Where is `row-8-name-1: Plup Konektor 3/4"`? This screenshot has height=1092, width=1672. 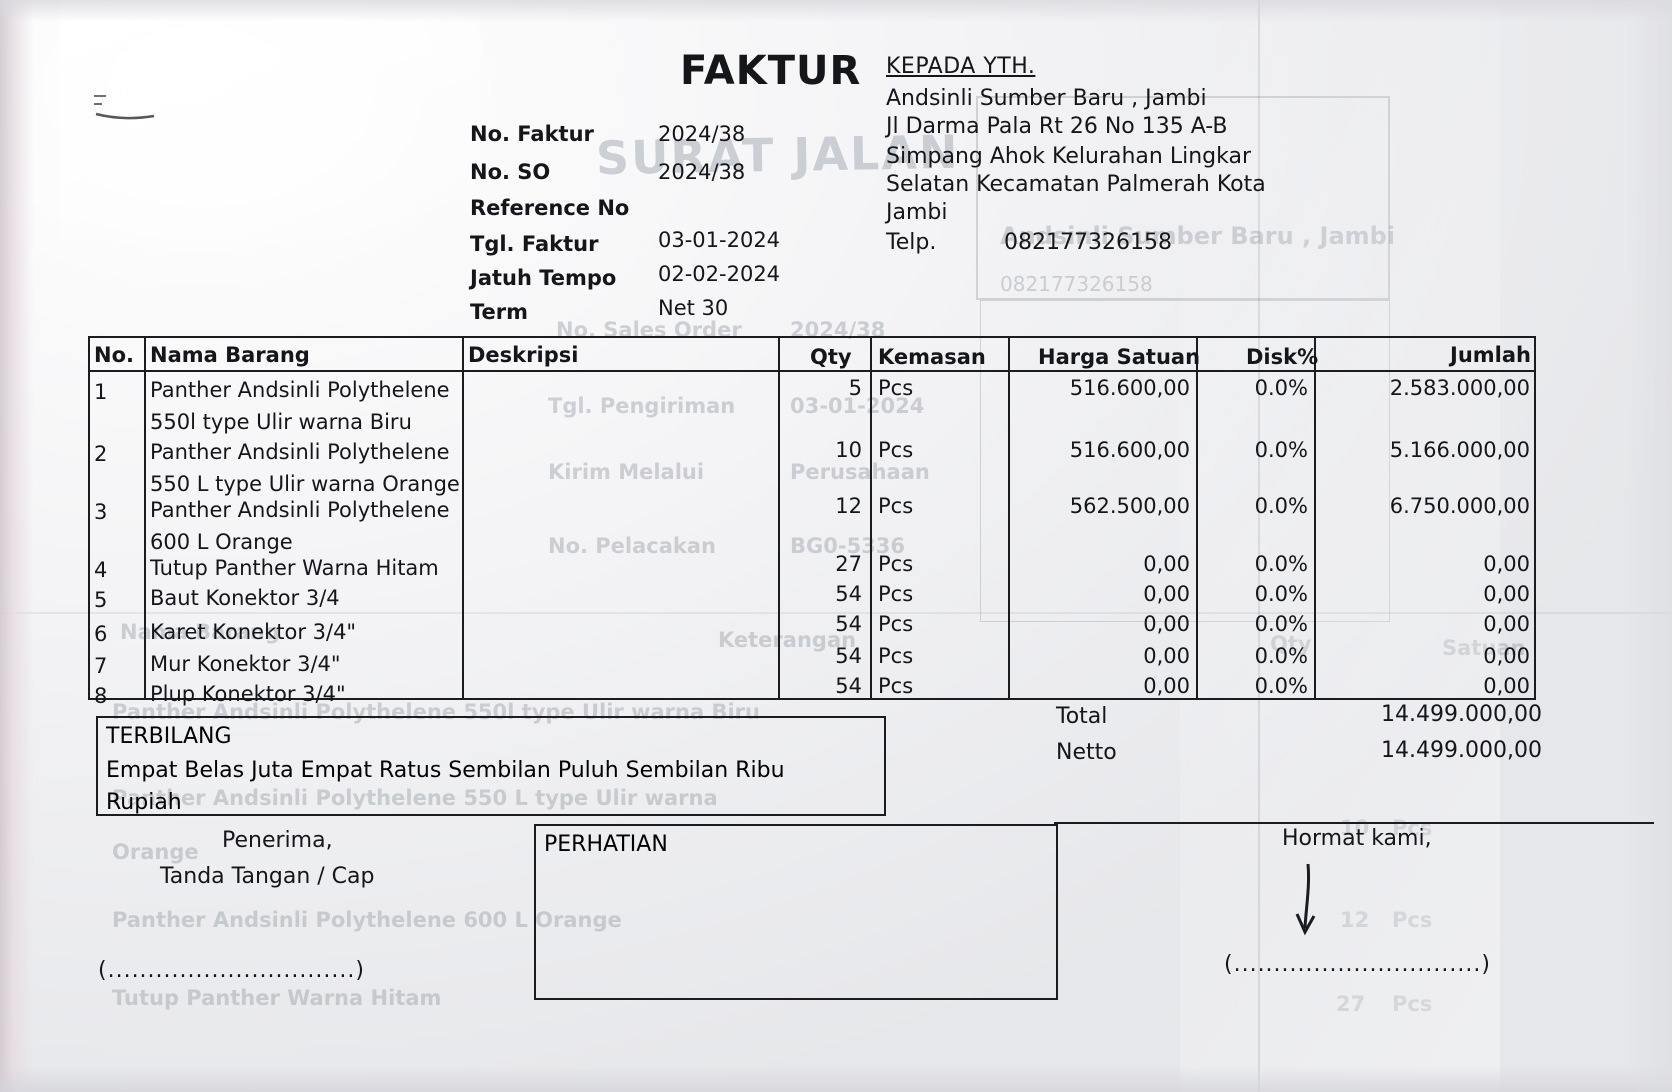 row-8-name-1: Plup Konektor 3/4" is located at coordinates (248, 694).